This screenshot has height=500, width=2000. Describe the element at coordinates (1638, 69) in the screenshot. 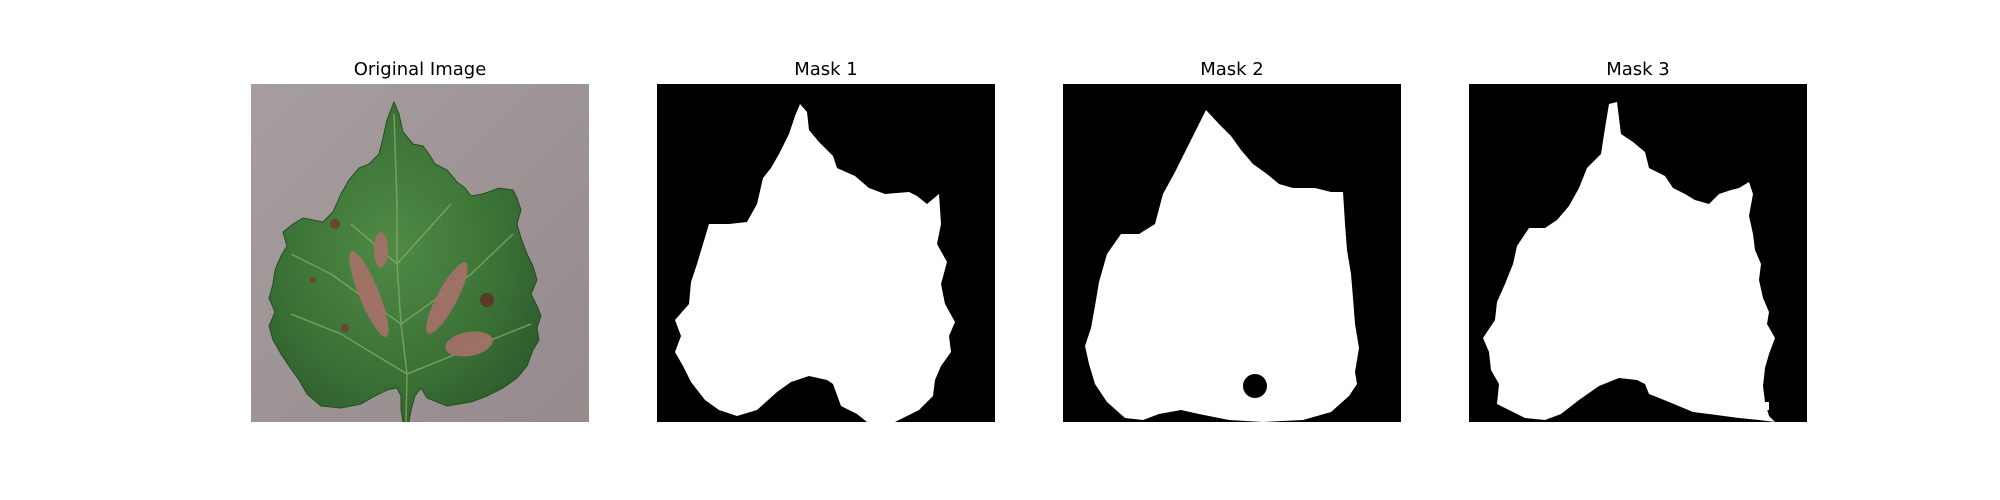

I see `panel-title: Mask 3` at that location.